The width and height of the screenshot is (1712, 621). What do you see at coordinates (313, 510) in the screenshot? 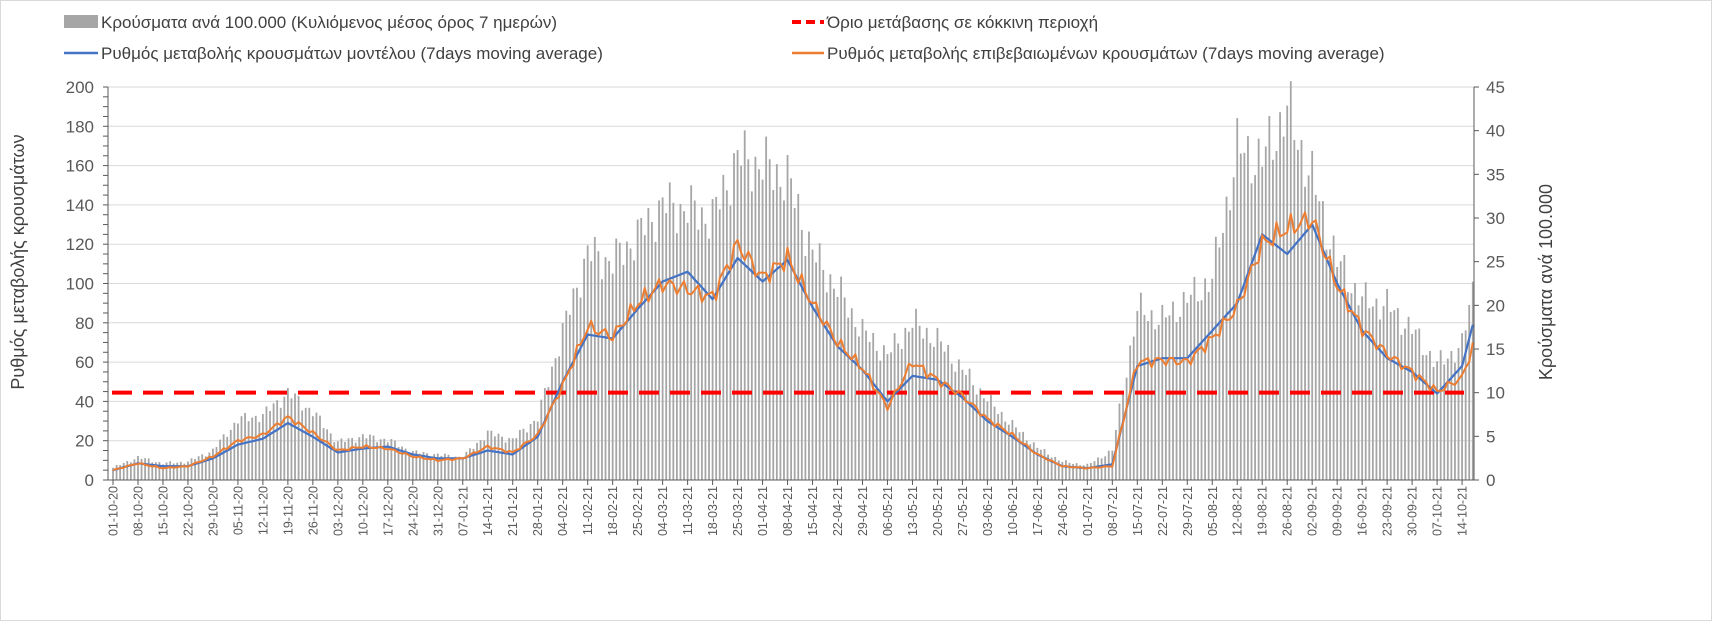
I see `x-tick-label: 26-11-20` at bounding box center [313, 510].